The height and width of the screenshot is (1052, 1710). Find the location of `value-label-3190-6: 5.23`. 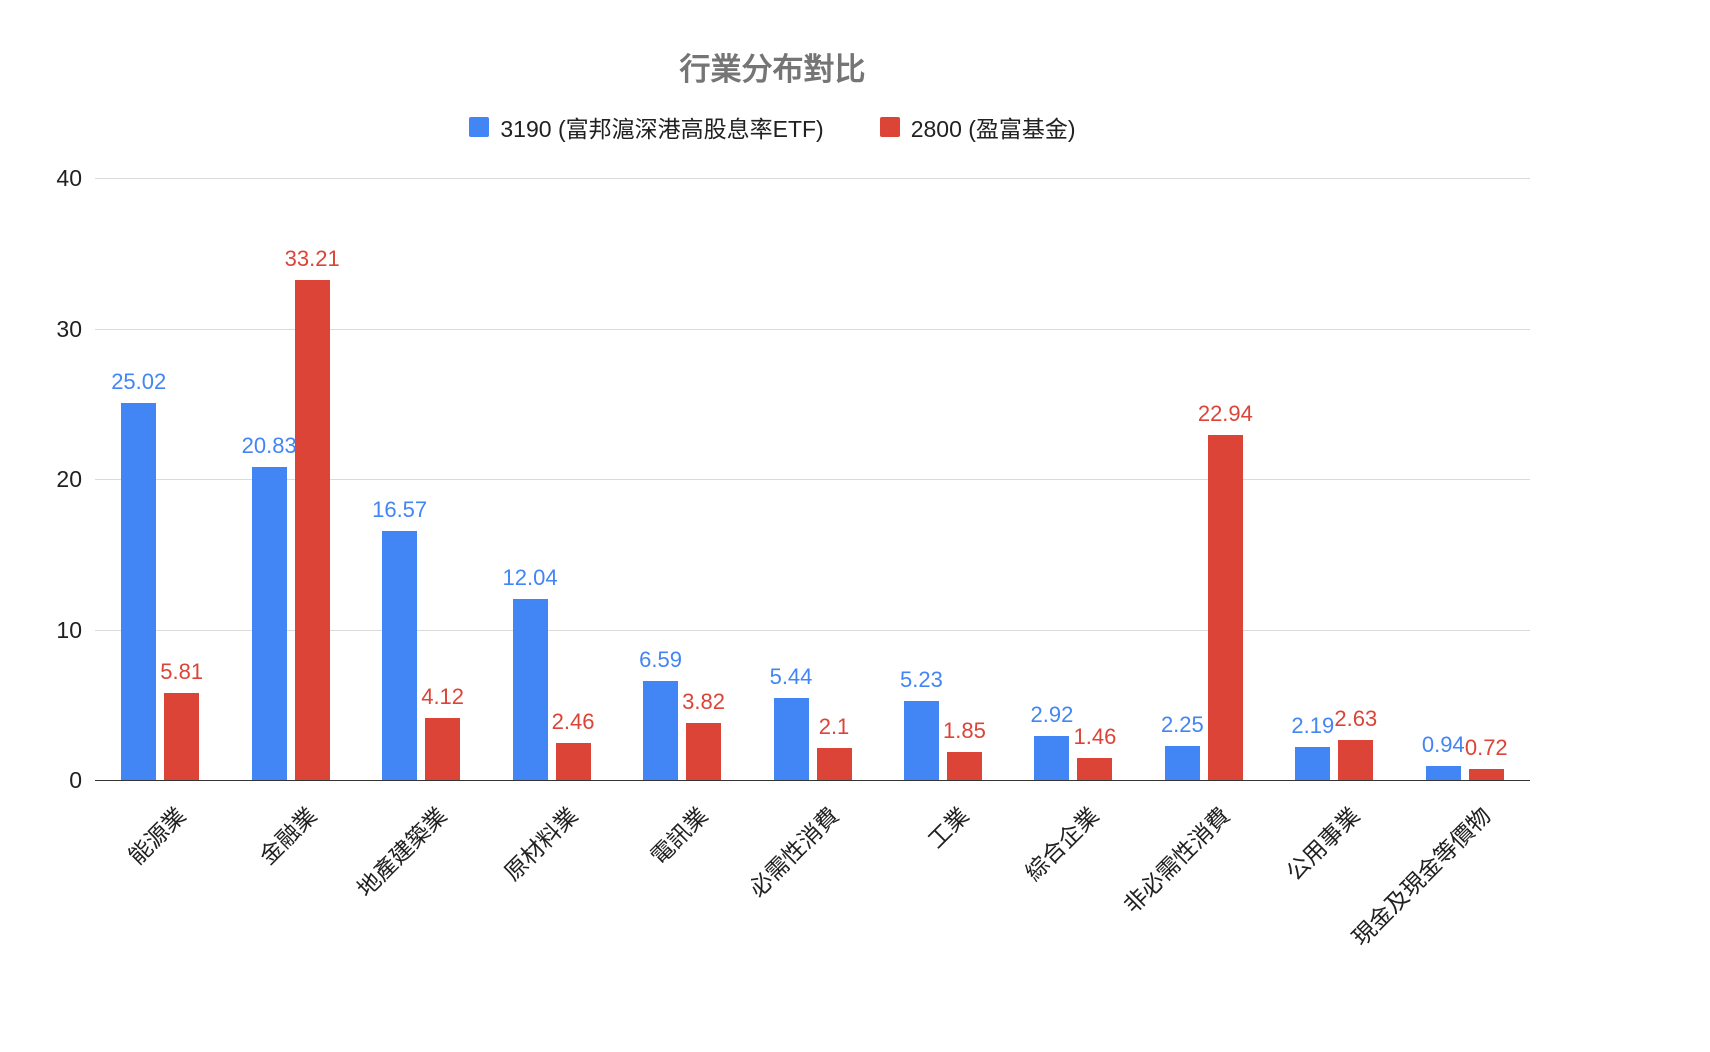

value-label-3190-6: 5.23 is located at coordinates (921, 680).